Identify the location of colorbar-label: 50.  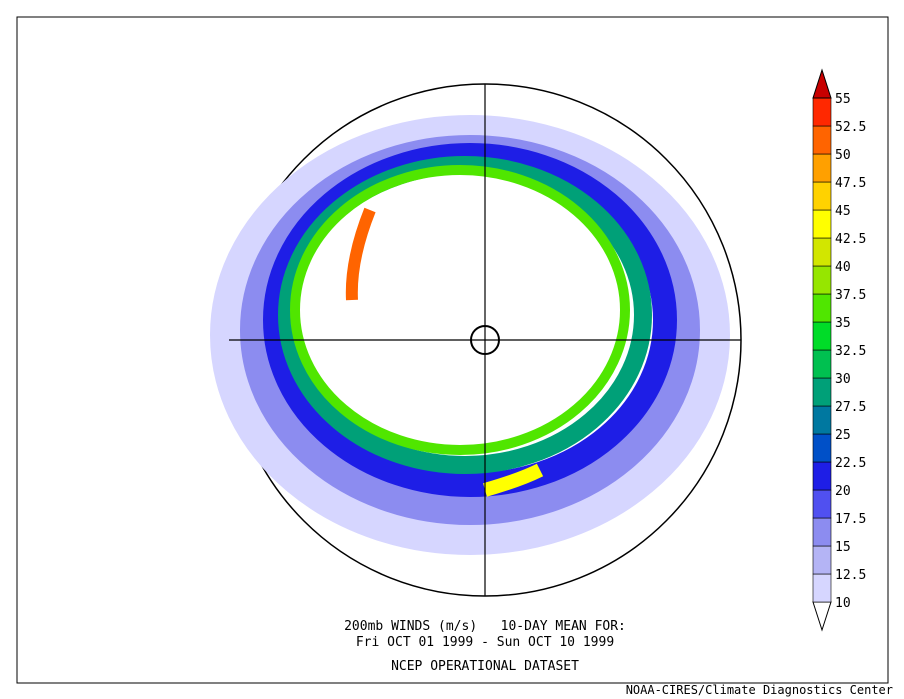
(843, 155).